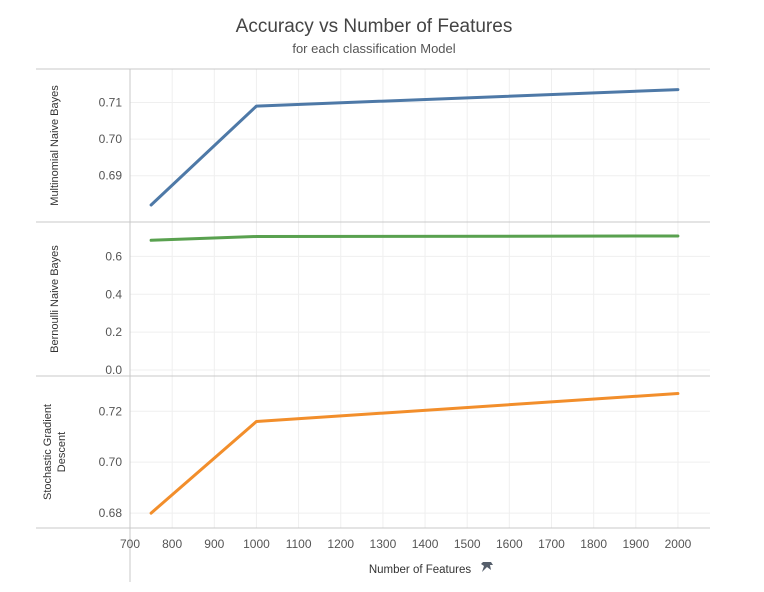 This screenshot has width=764, height=592. Describe the element at coordinates (593, 544) in the screenshot. I see `x-tick-label: 1800` at that location.